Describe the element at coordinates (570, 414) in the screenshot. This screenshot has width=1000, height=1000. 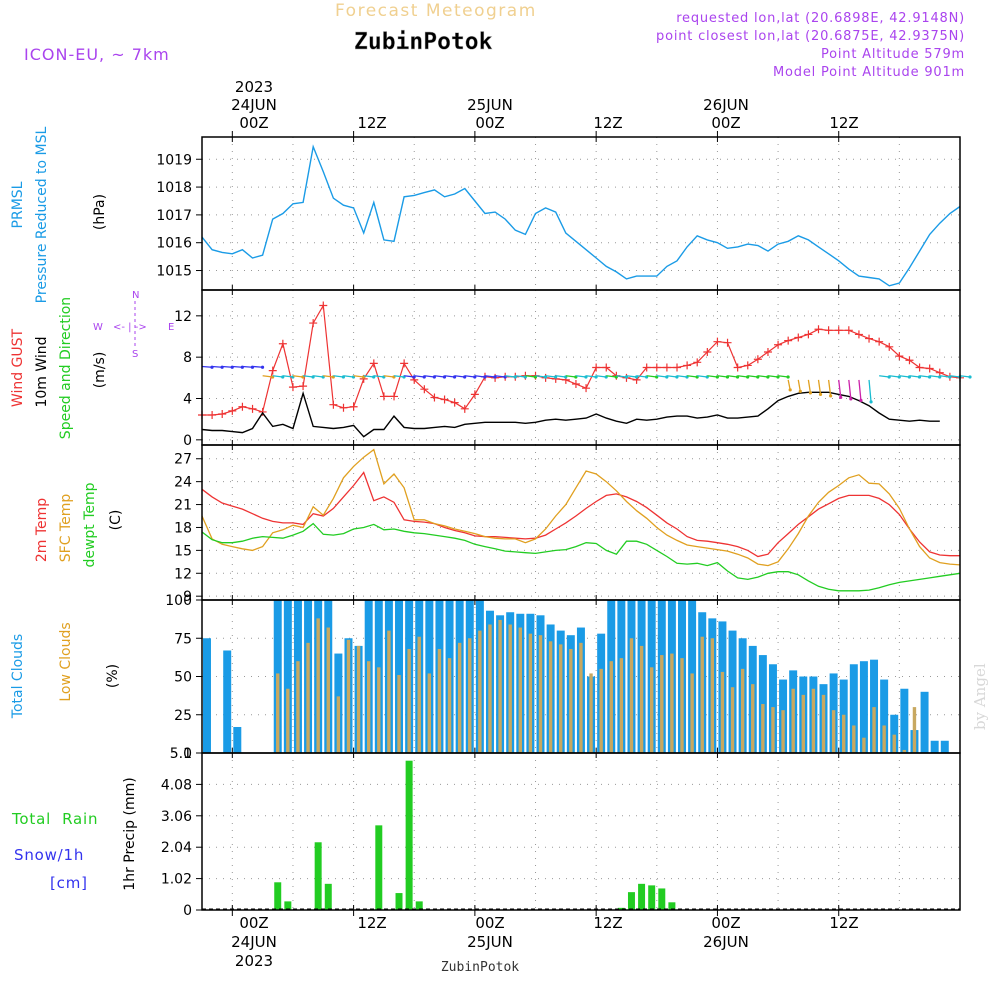
I see `wind-speed-line` at that location.